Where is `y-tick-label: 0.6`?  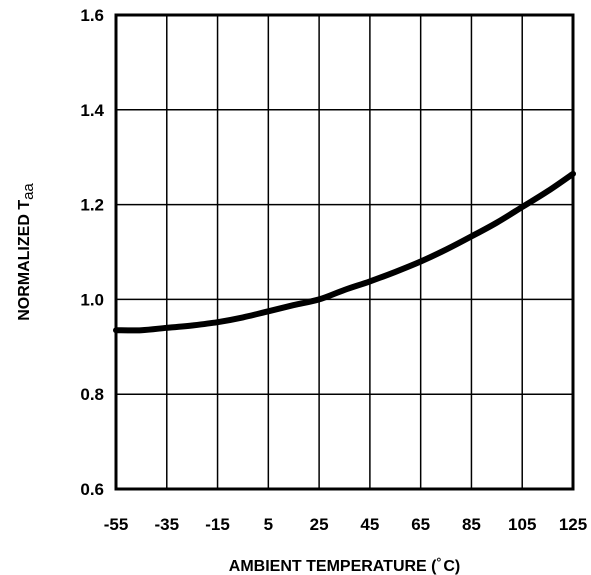 y-tick-label: 0.6 is located at coordinates (92, 489).